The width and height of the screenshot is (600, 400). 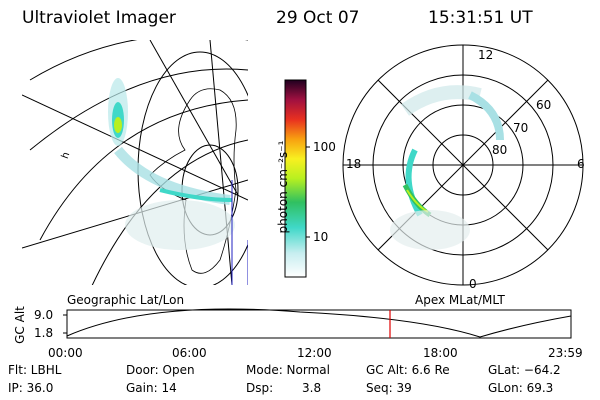 I want to click on altitude-xtick-1200: 12:00, so click(x=314, y=353).